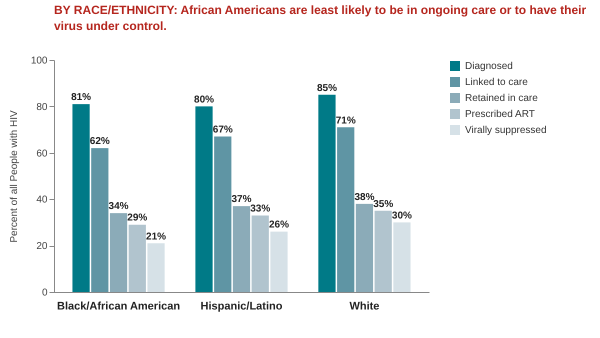 Image resolution: width=600 pixels, height=338 pixels. What do you see at coordinates (364, 306) in the screenshot?
I see `x-tick-label: White` at bounding box center [364, 306].